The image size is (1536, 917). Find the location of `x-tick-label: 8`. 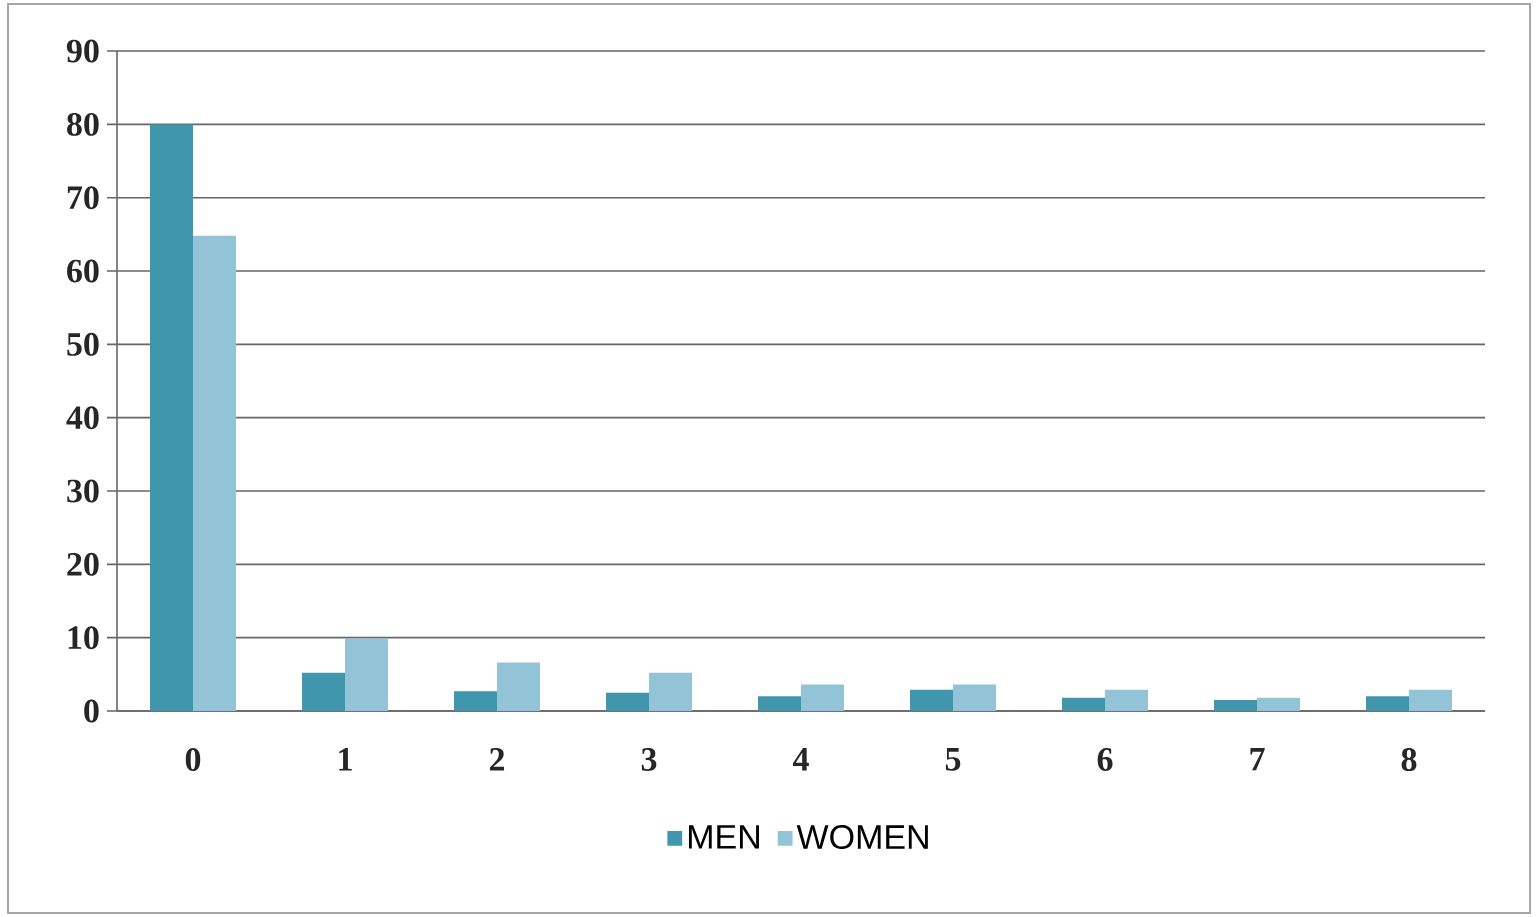

x-tick-label: 8 is located at coordinates (1409, 760).